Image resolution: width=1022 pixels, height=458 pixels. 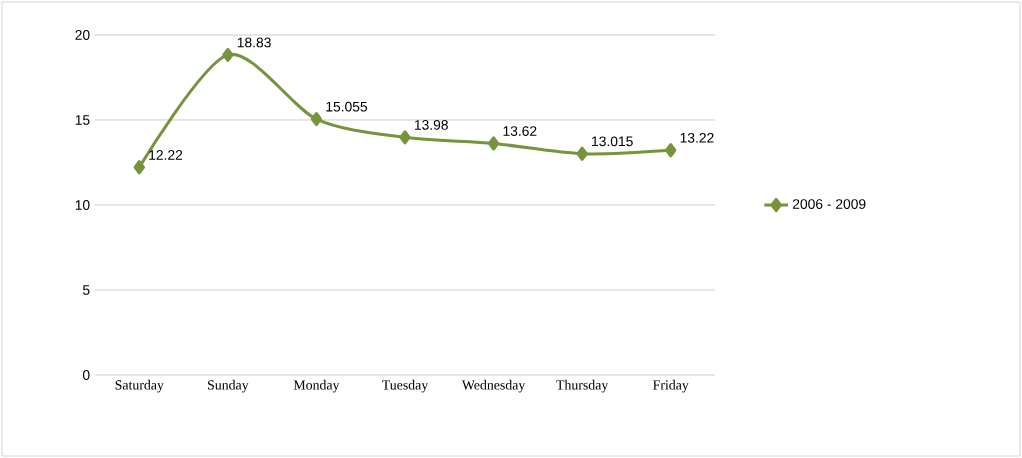 What do you see at coordinates (347, 106) in the screenshot?
I see `data-label: 15.055` at bounding box center [347, 106].